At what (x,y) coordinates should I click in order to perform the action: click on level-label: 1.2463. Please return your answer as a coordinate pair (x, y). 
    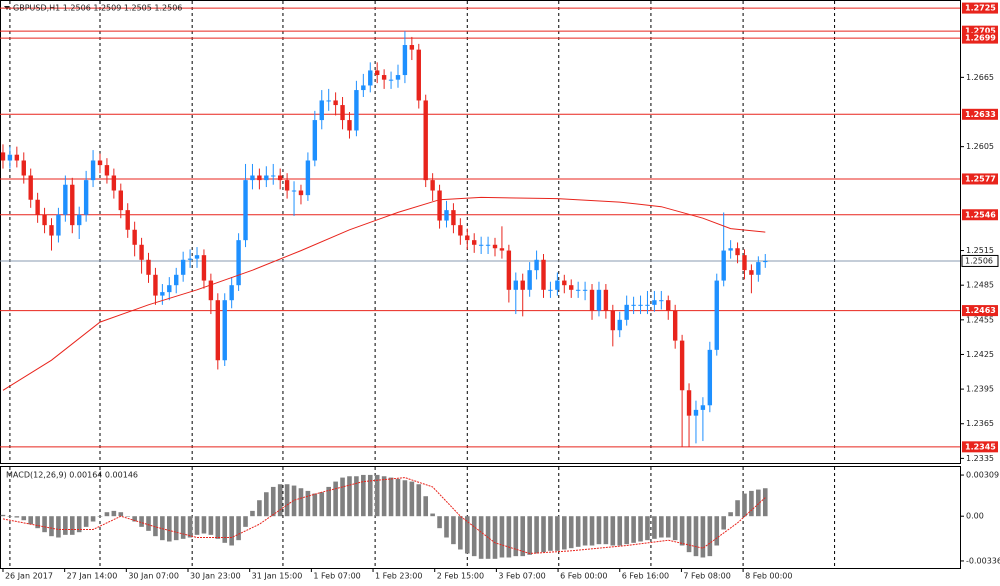
    Looking at the image, I should click on (980, 310).